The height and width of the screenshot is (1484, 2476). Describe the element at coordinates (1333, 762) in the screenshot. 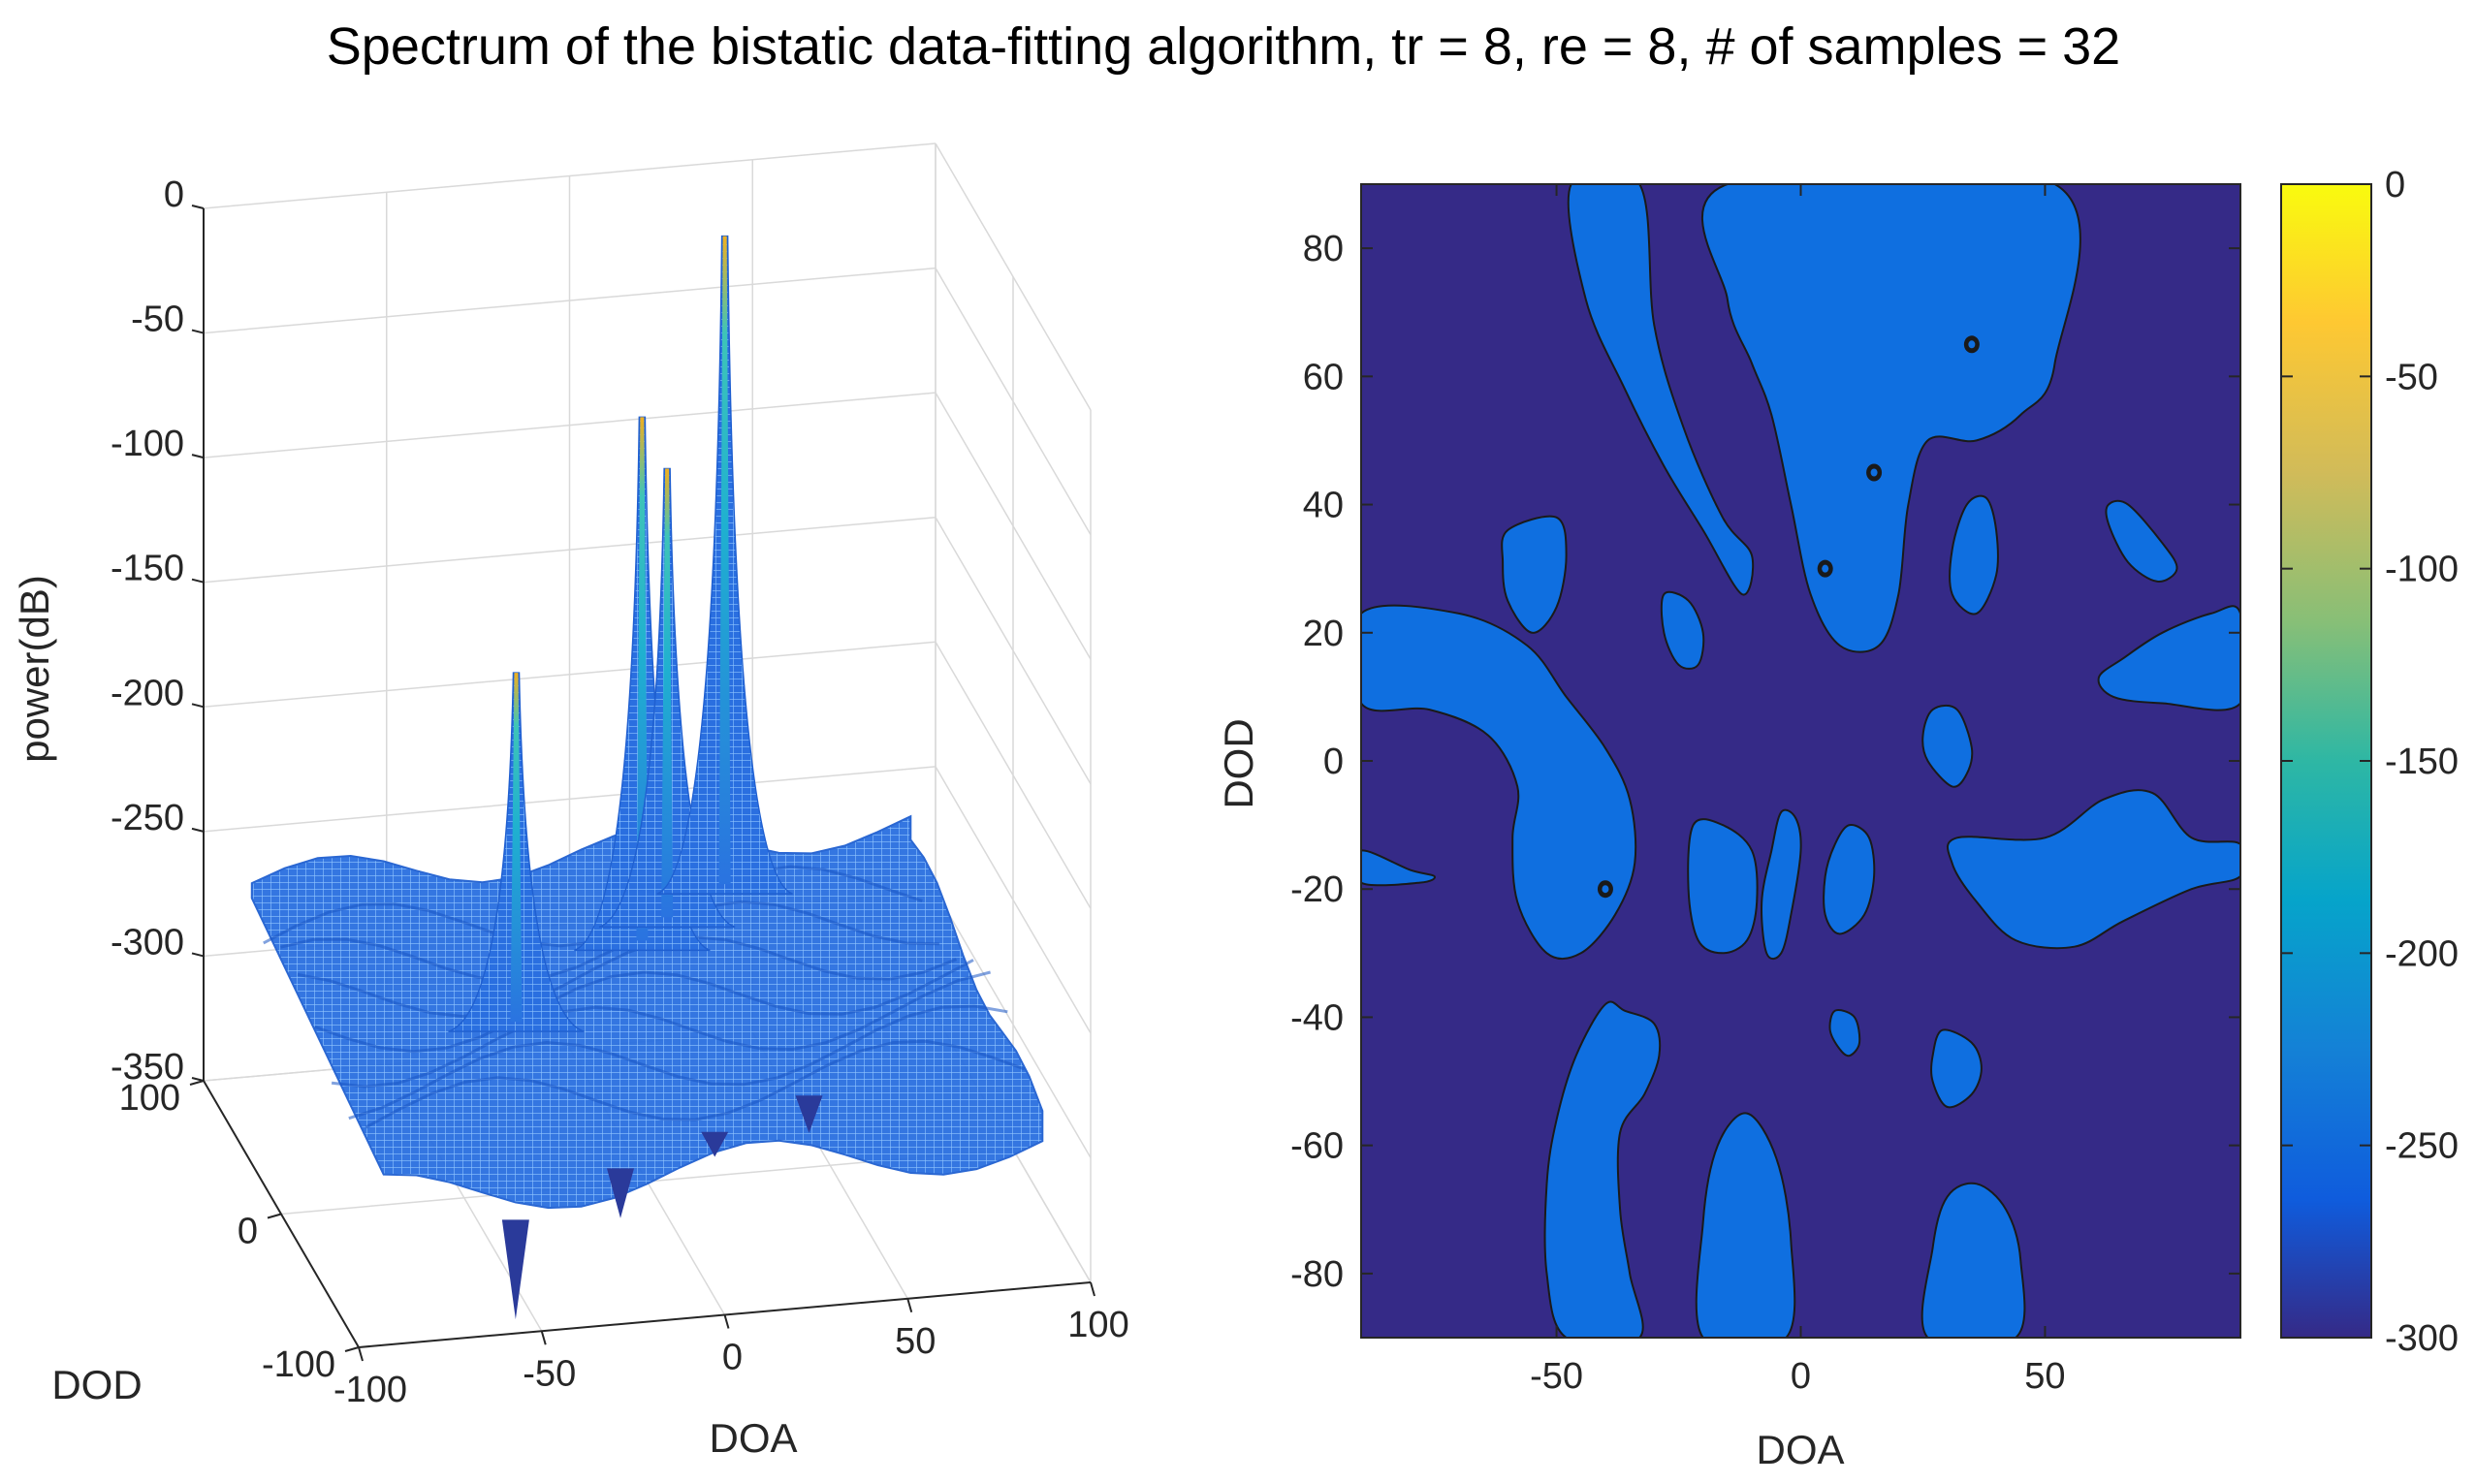

I see `contour-y-tick-label: 0` at that location.